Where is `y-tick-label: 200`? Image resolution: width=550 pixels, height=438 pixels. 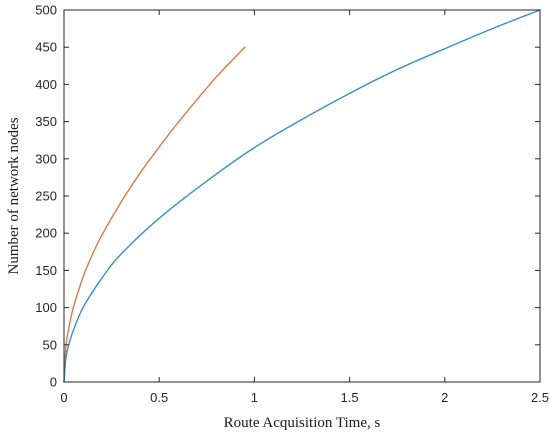 y-tick-label: 200 is located at coordinates (46, 233).